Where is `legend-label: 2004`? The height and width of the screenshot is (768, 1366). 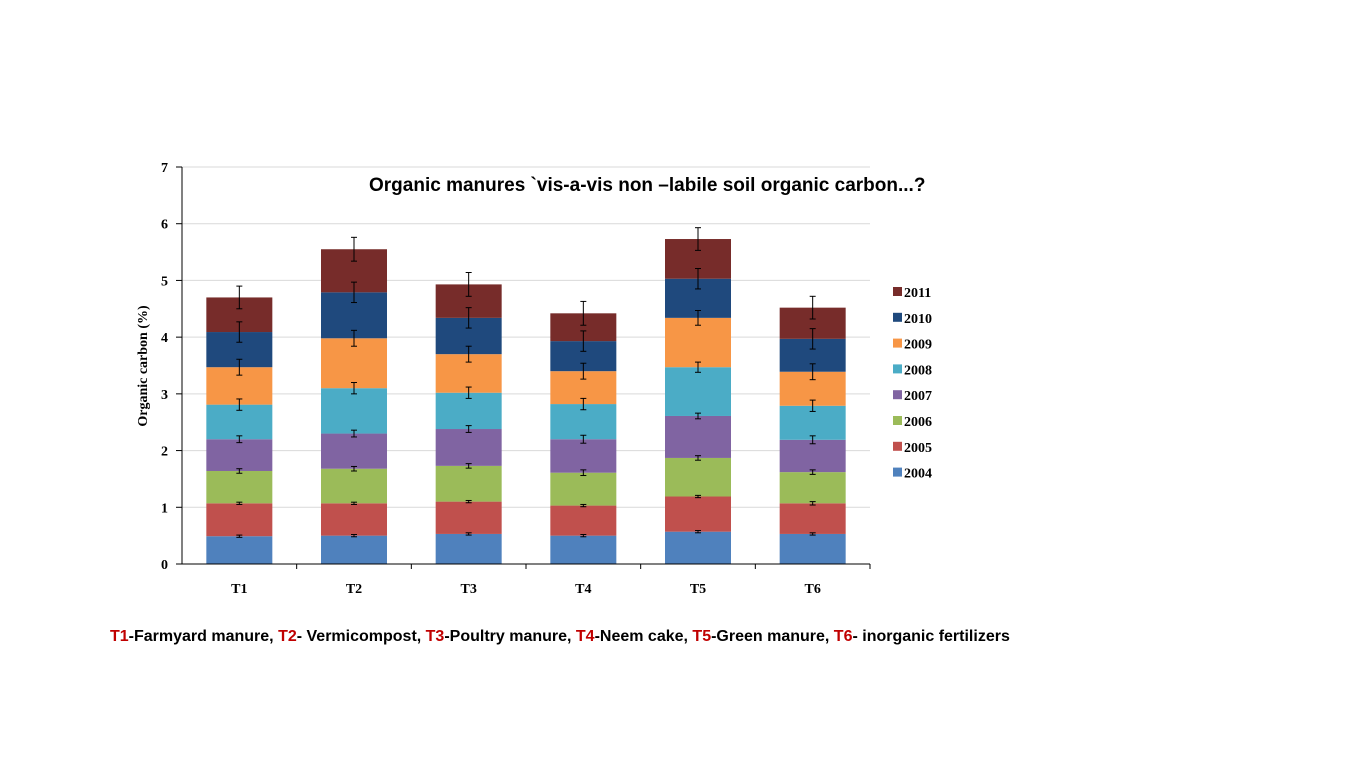 legend-label: 2004 is located at coordinates (918, 474).